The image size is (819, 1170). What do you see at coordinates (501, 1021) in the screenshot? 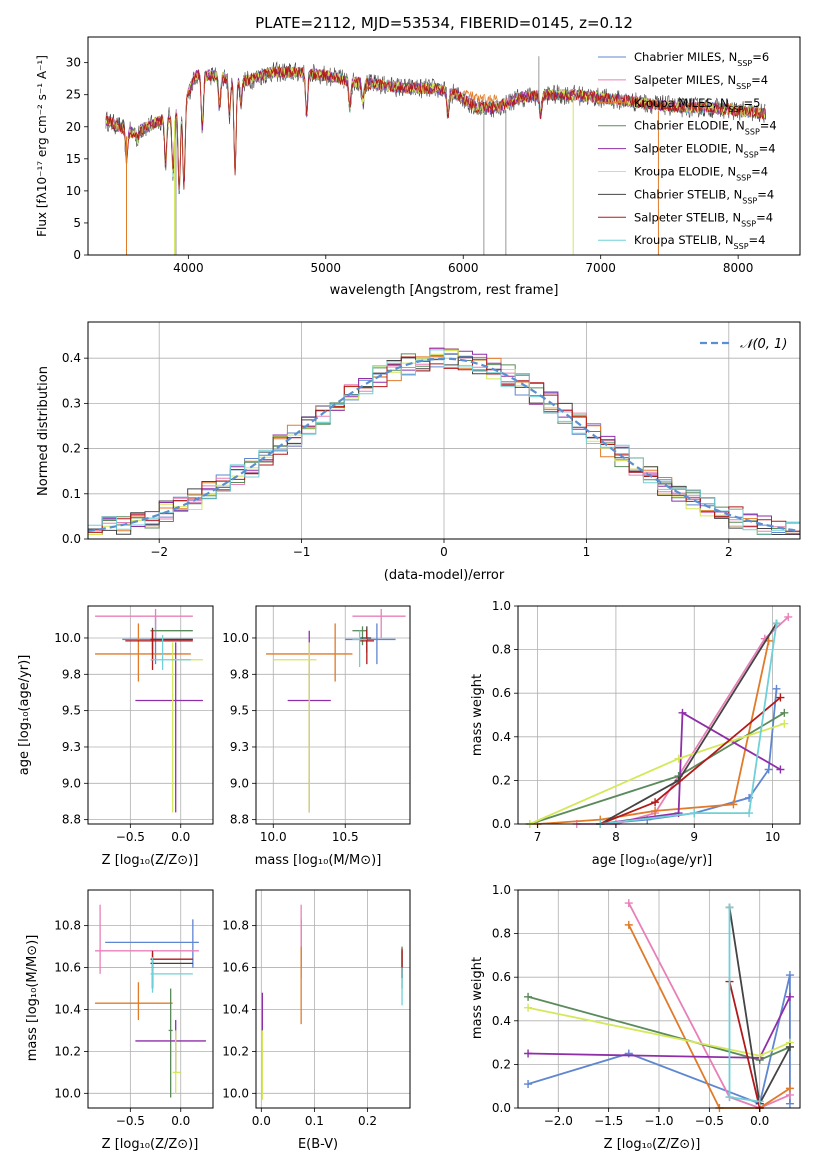
I see `y-tick-label: 0.4` at bounding box center [501, 1021].